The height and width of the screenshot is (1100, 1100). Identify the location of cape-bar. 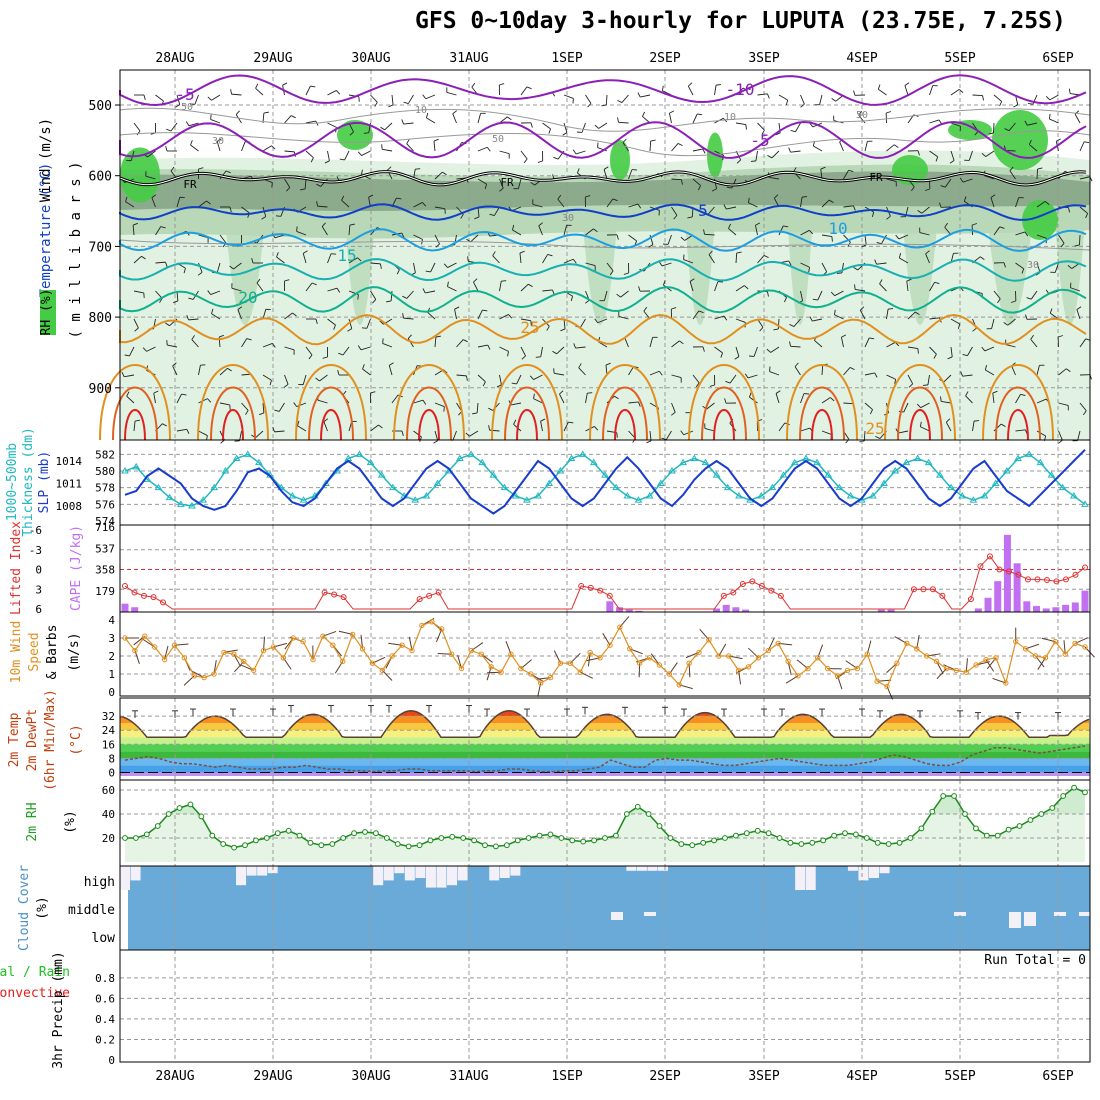
(125, 607).